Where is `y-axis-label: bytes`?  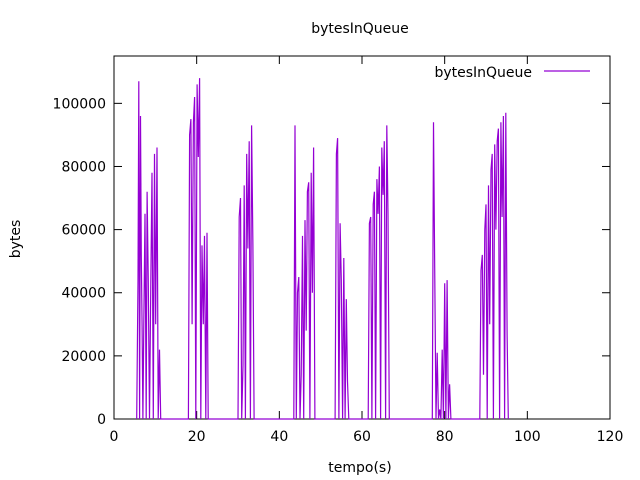 y-axis-label: bytes is located at coordinates (16, 239).